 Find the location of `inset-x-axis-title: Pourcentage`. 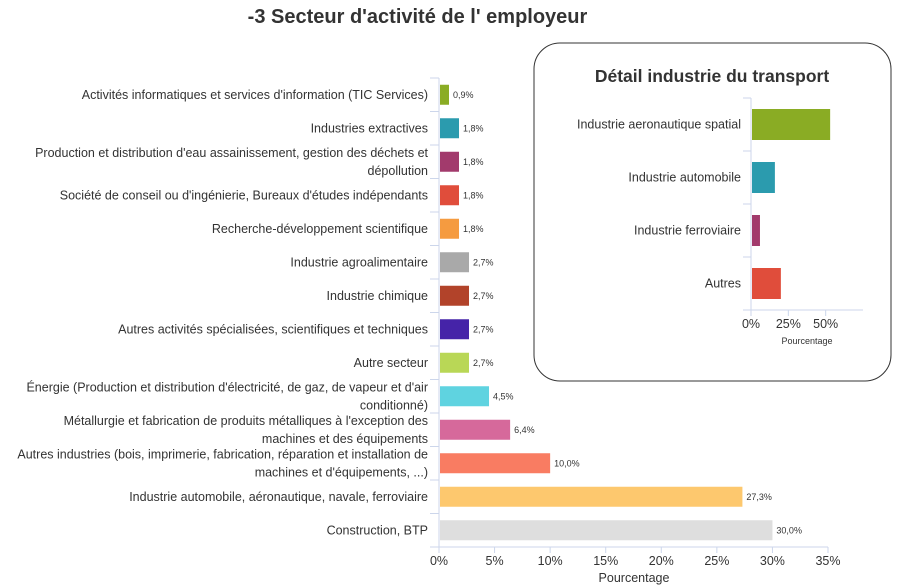

inset-x-axis-title: Pourcentage is located at coordinates (806, 341).